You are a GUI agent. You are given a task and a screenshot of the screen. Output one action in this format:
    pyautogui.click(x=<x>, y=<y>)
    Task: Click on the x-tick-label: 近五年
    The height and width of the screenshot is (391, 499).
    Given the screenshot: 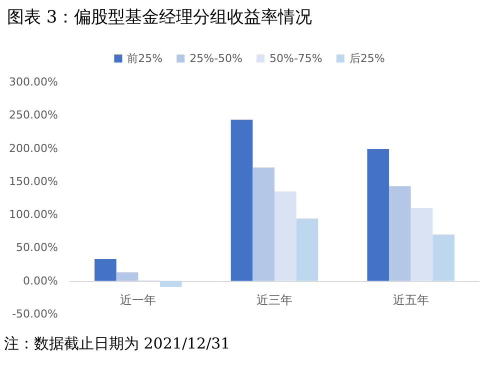 What is the action you would take?
    pyautogui.click(x=410, y=300)
    